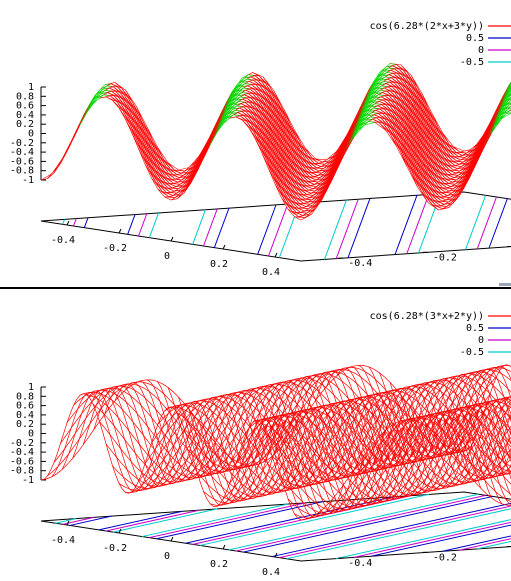  What do you see at coordinates (472, 62) in the screenshot?
I see `legend-label: -0.5` at bounding box center [472, 62].